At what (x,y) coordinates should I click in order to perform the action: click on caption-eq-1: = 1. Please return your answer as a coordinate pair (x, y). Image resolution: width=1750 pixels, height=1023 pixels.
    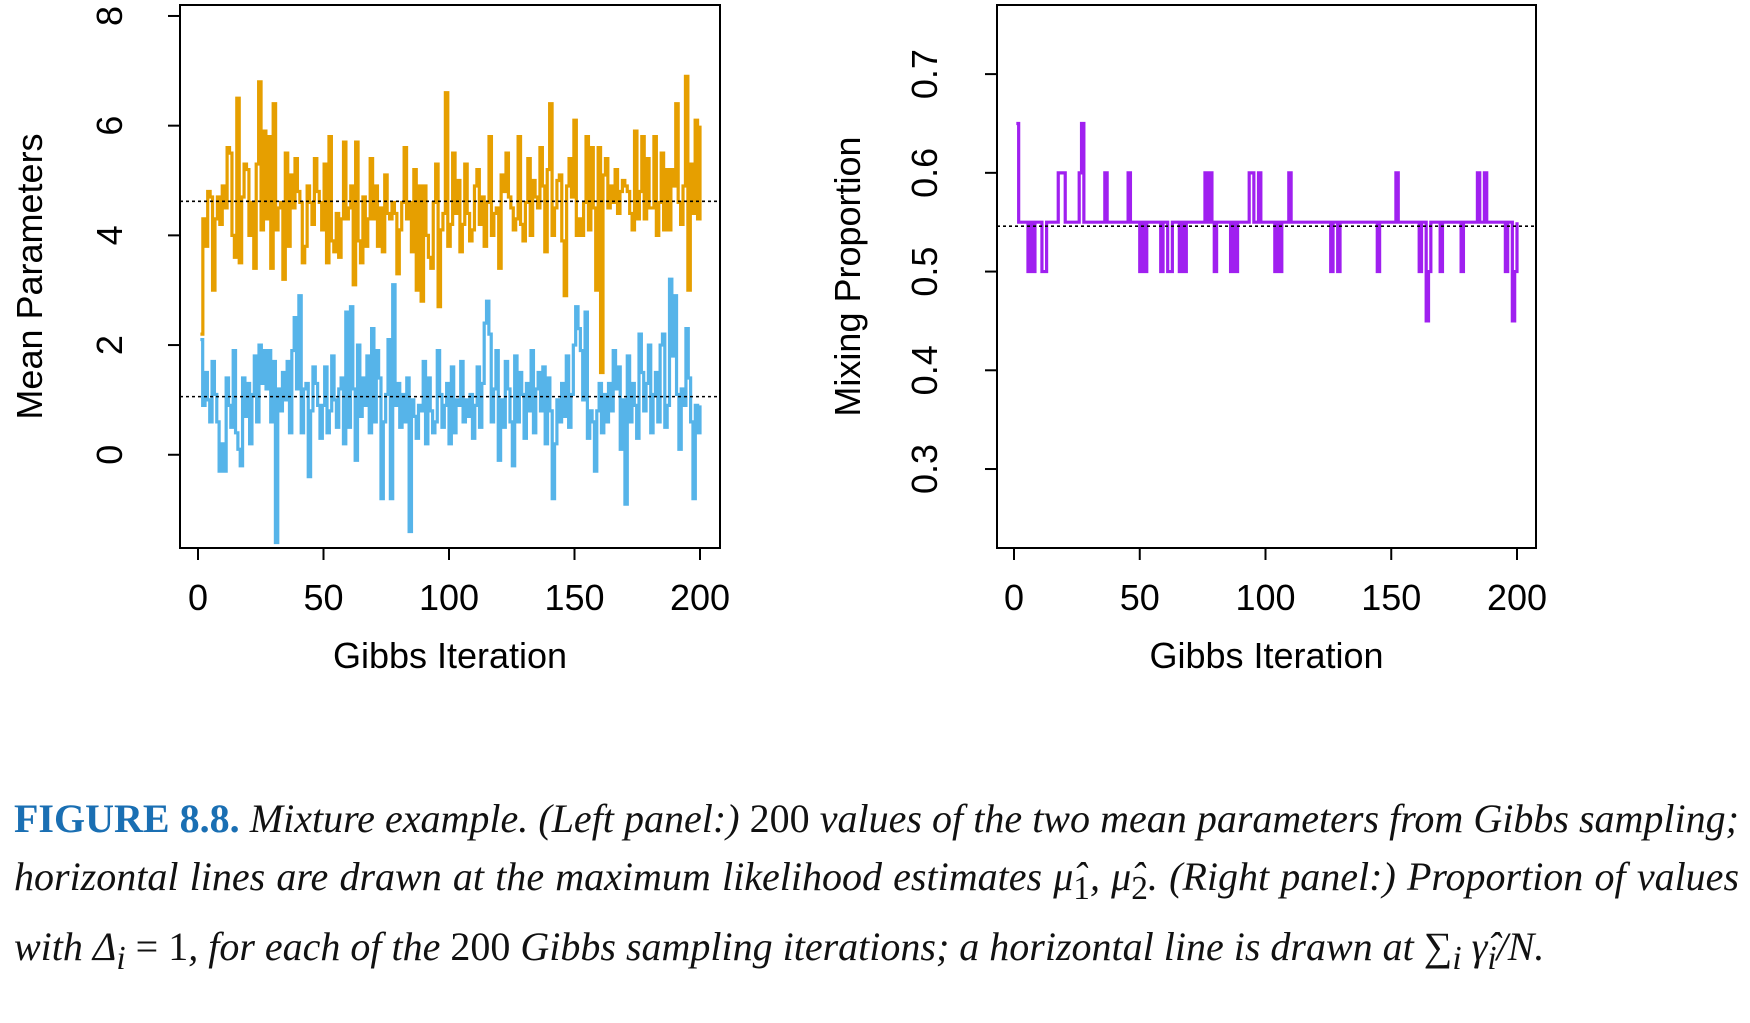
    Looking at the image, I should click on (157, 946).